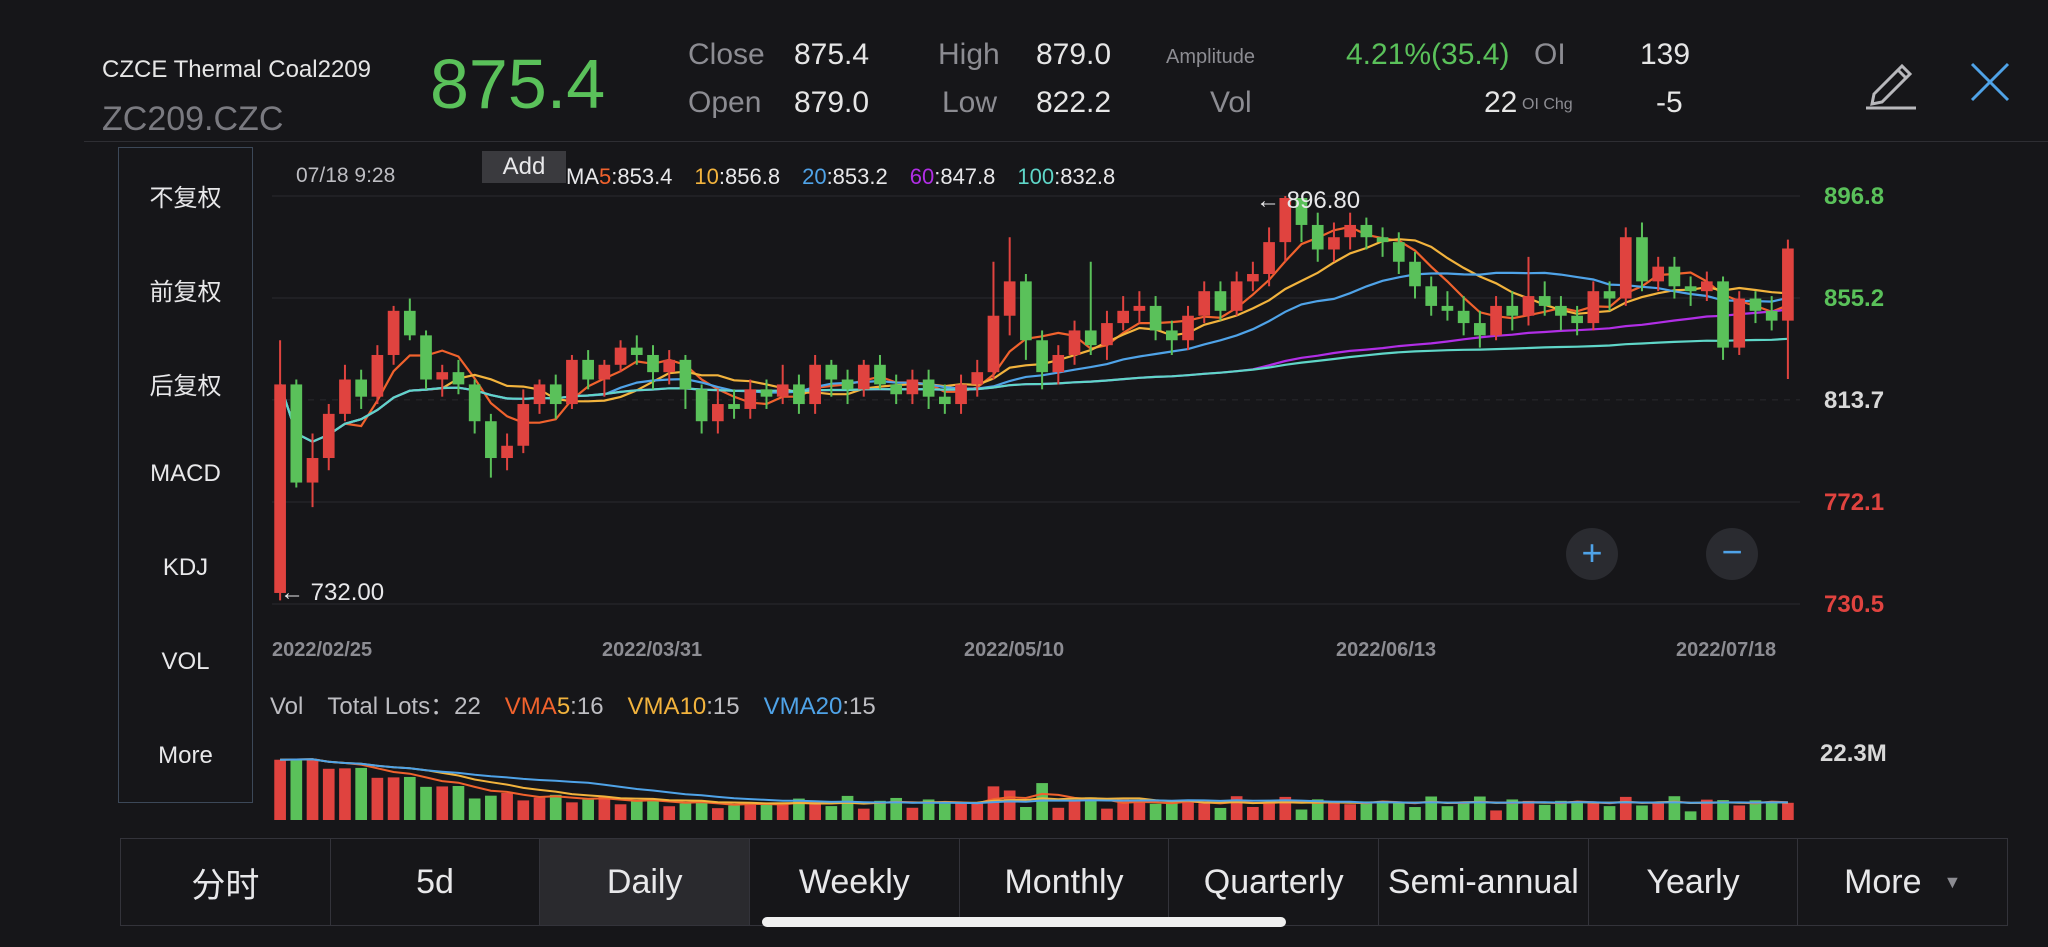 The height and width of the screenshot is (947, 2048). Describe the element at coordinates (814, 176) in the screenshot. I see `ma-period: 20` at that location.